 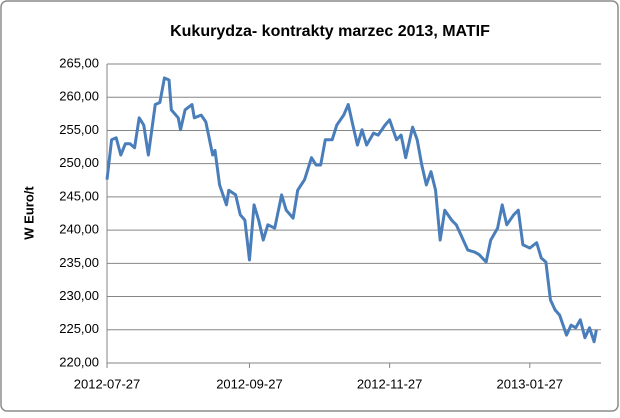 I want to click on y-tick-label: 245,00, so click(x=79, y=195).